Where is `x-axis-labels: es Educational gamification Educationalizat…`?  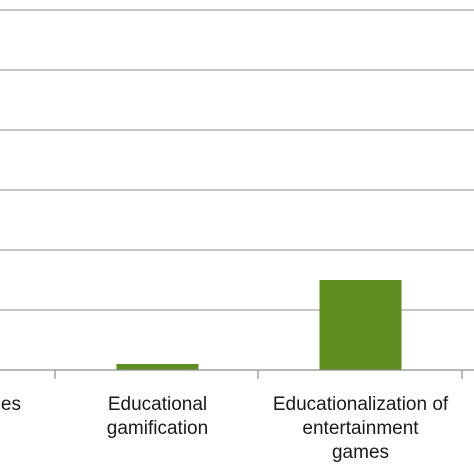
x-axis-labels: es Educational gamification Educationalizat… is located at coordinates (225, 428).